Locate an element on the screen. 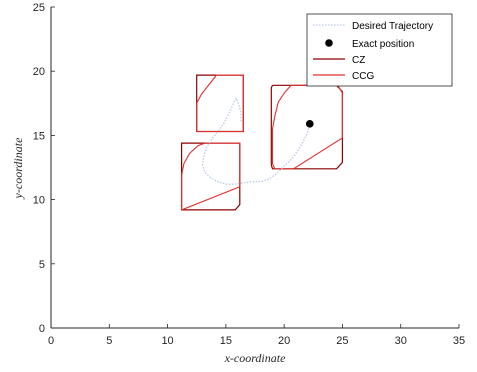  x-tick-label: 20 is located at coordinates (284, 341).